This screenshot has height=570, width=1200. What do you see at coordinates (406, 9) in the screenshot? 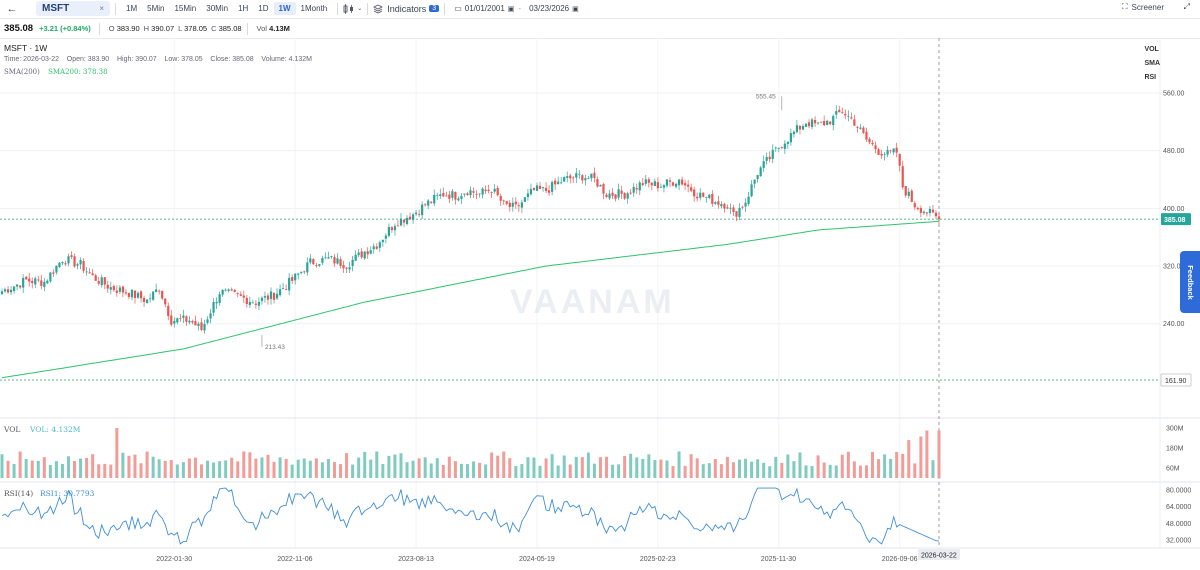
I see `indicators-button: Indicators 3` at bounding box center [406, 9].